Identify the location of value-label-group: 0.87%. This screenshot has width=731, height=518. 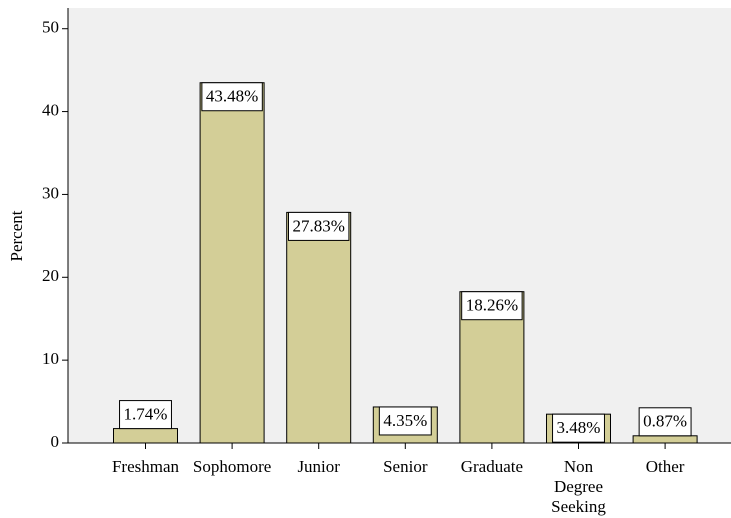
(665, 422).